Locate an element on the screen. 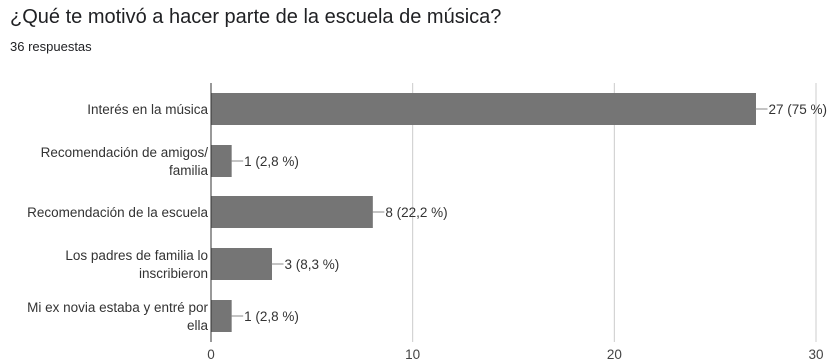  x-tick-label: 30 is located at coordinates (815, 354).